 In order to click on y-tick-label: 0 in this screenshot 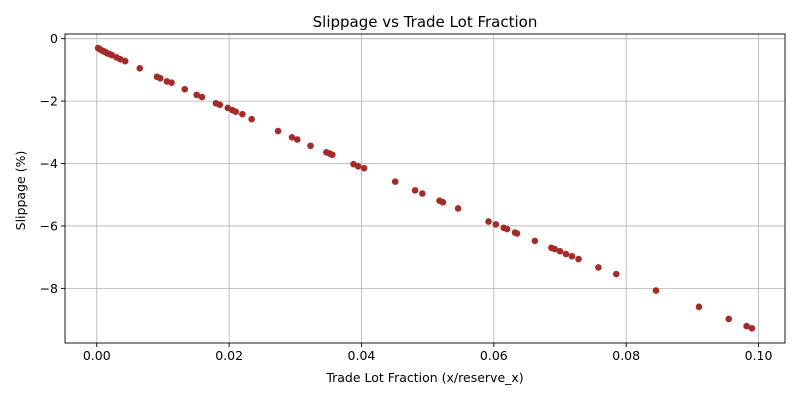, I will do `click(54, 38)`.